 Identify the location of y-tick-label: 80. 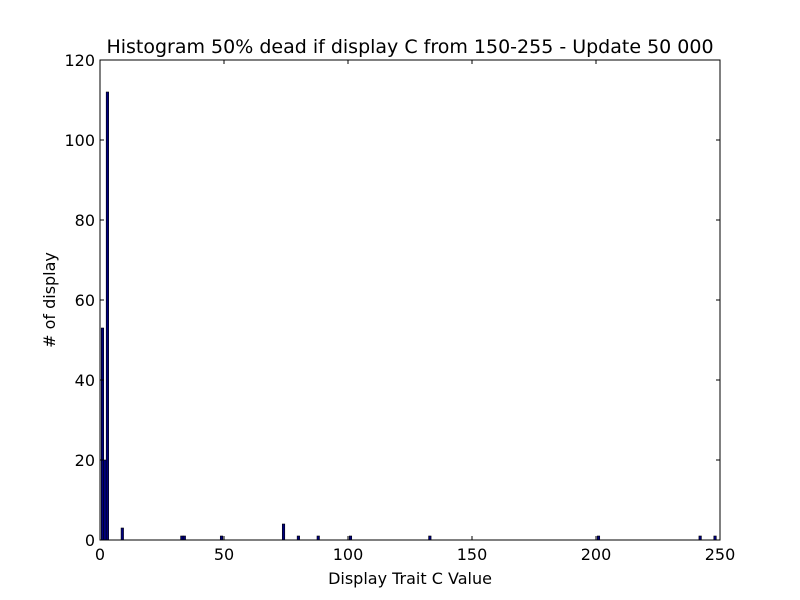
(85, 220).